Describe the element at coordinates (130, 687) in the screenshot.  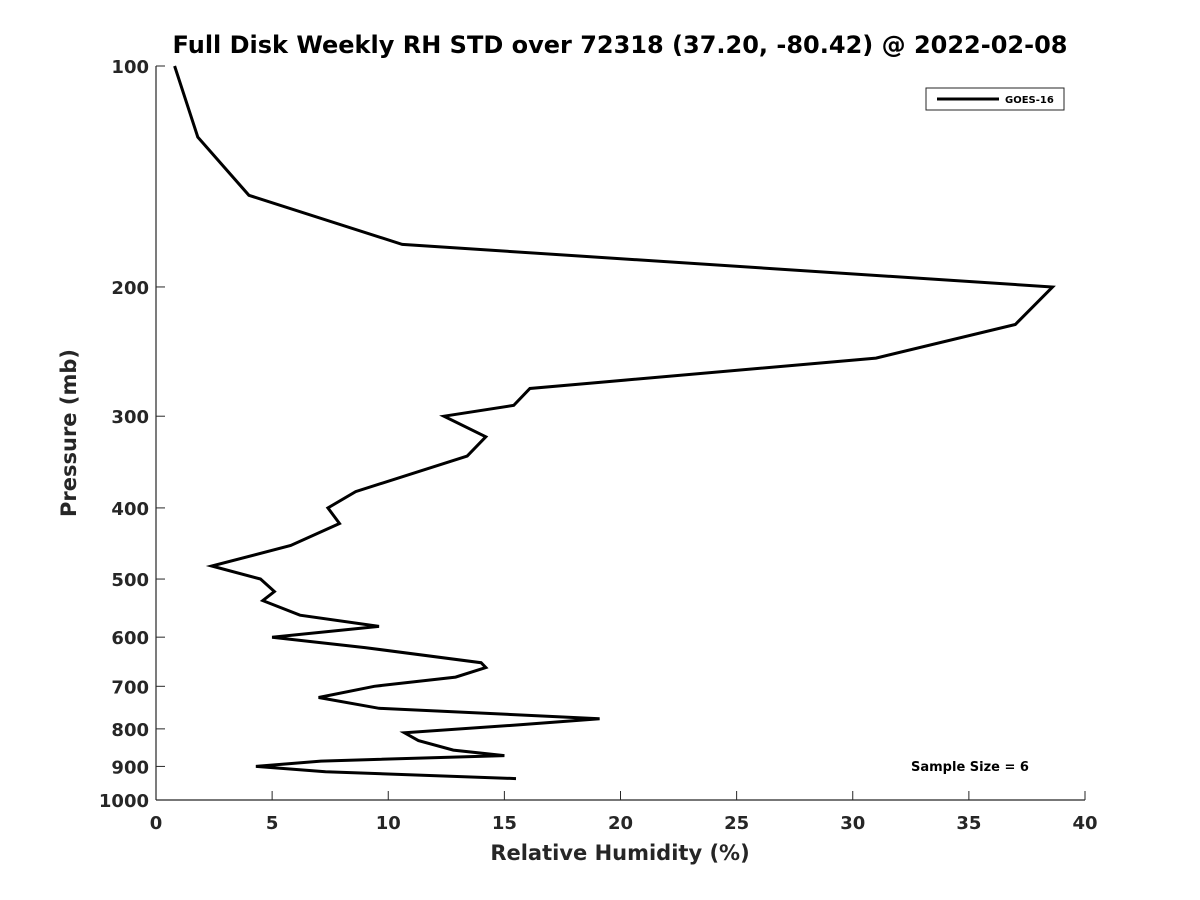
I see `y-tick-label: 700` at that location.